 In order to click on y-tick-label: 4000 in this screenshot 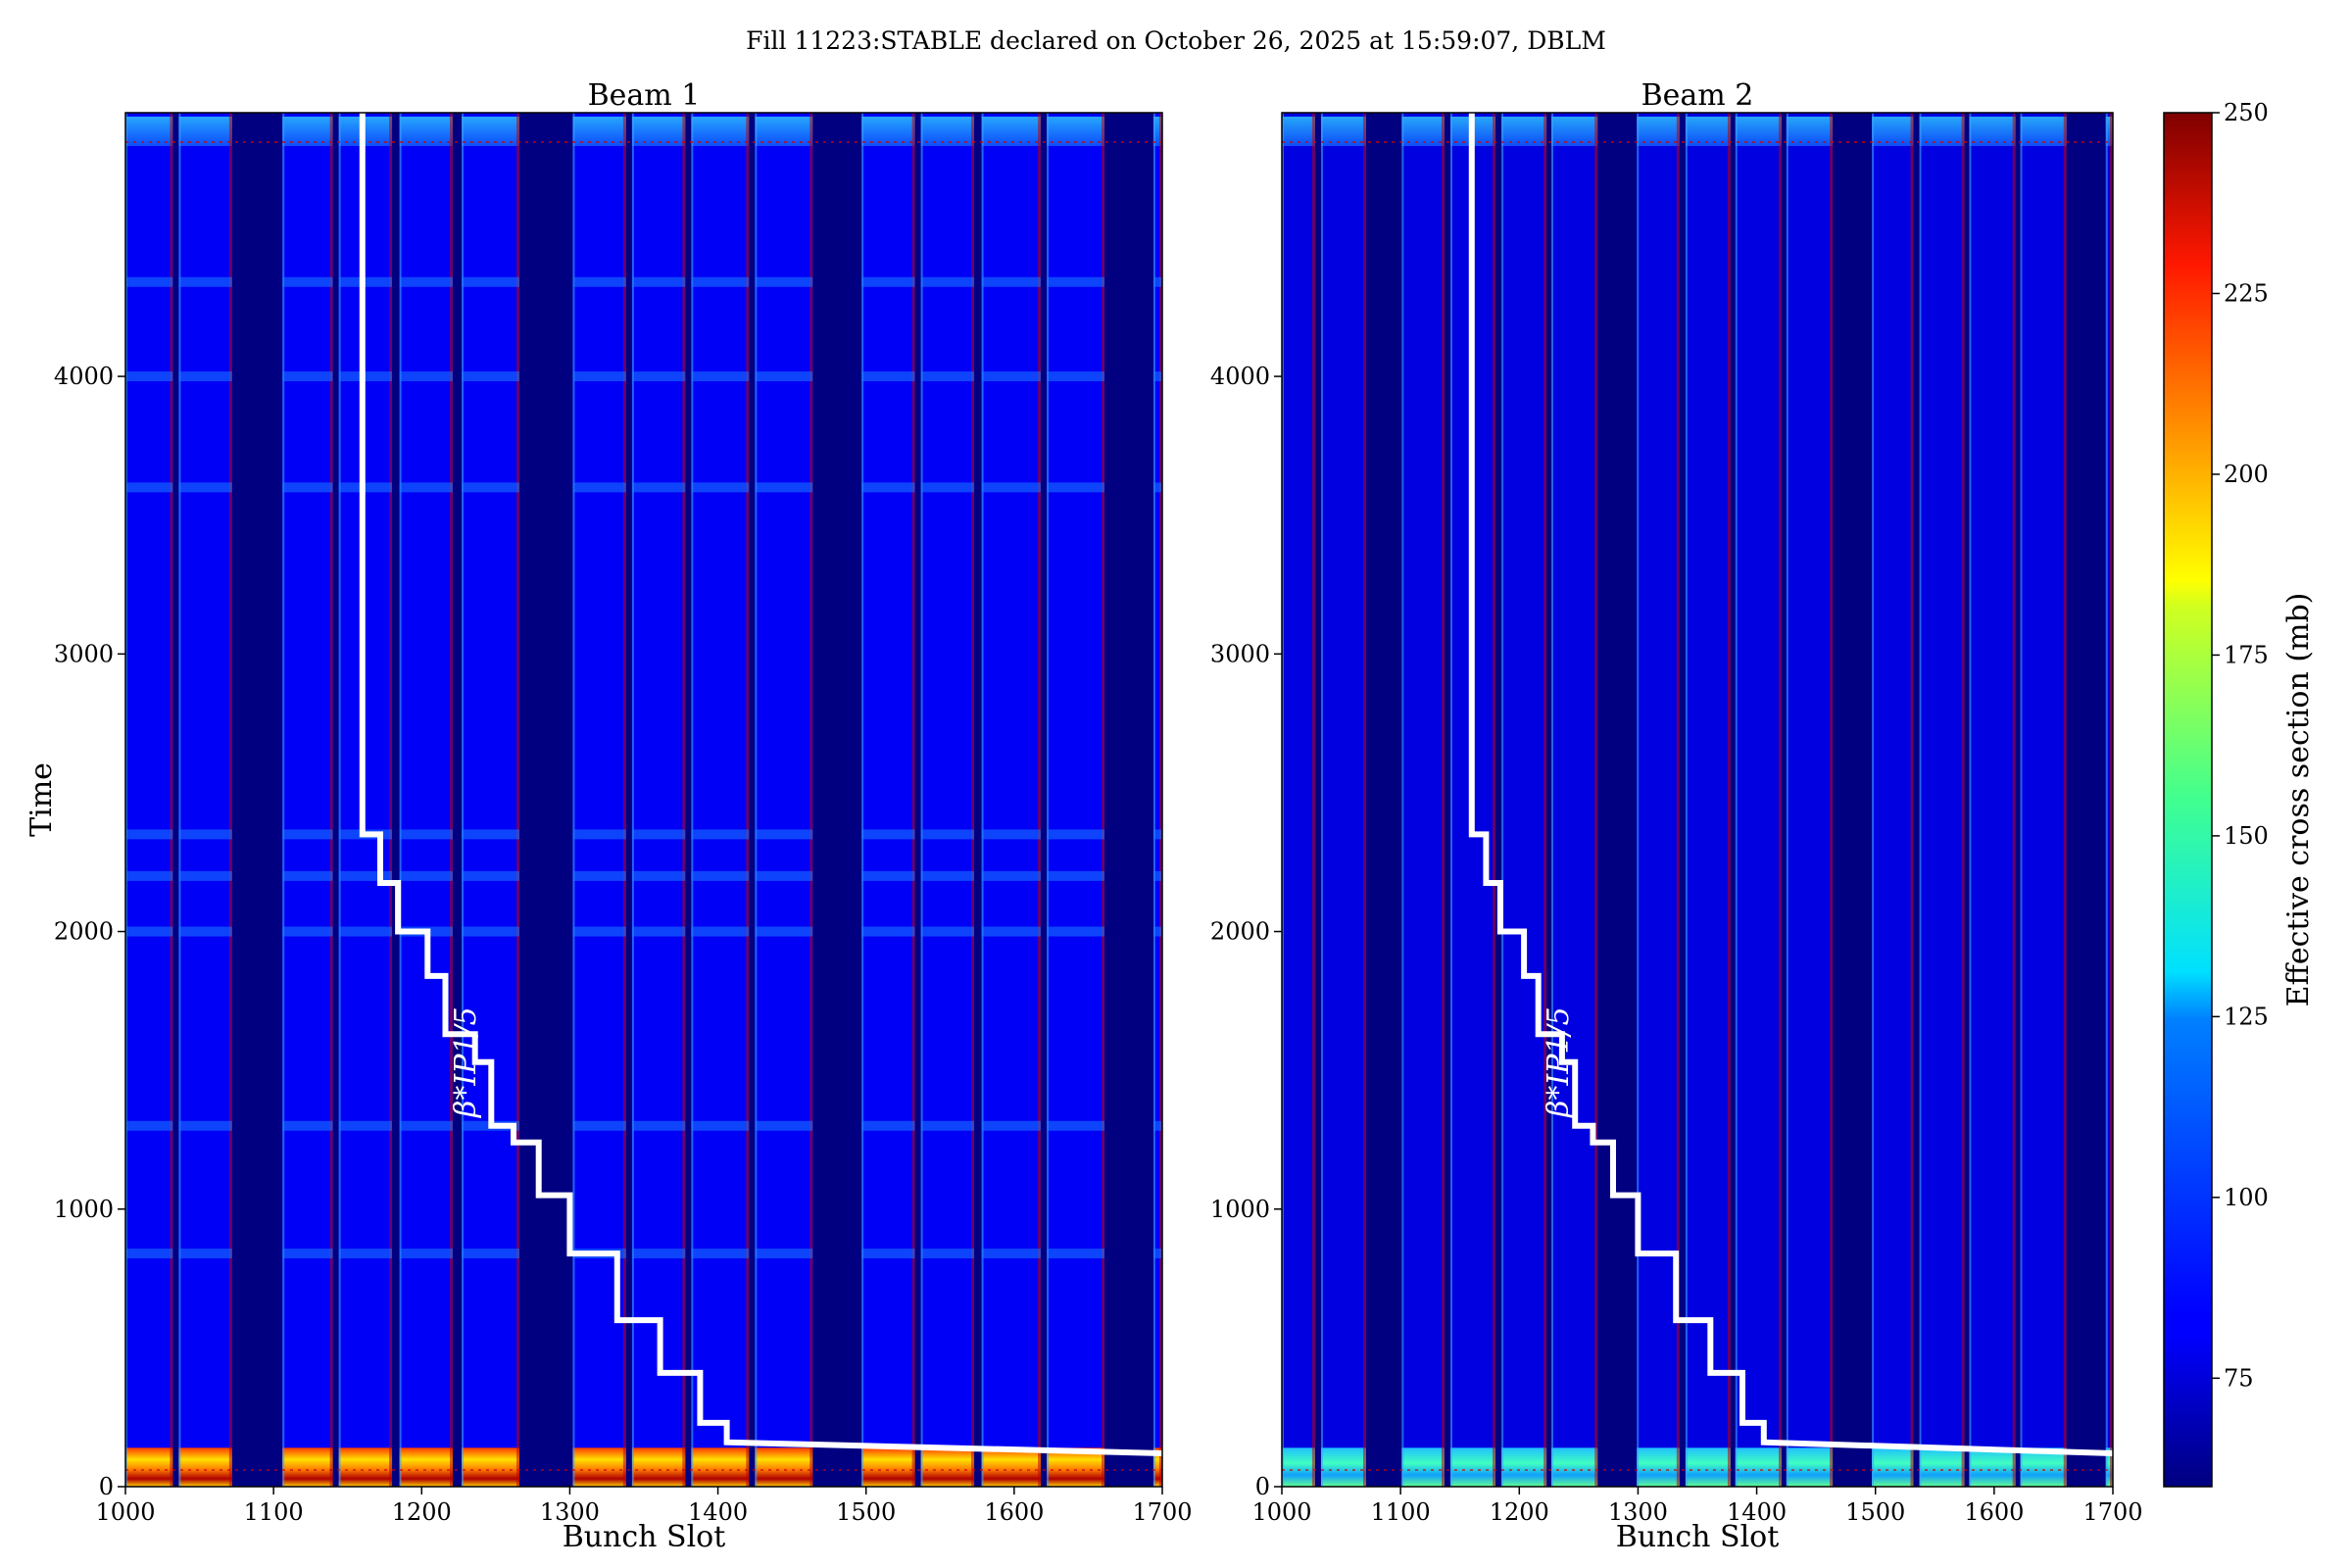, I will do `click(1240, 376)`.